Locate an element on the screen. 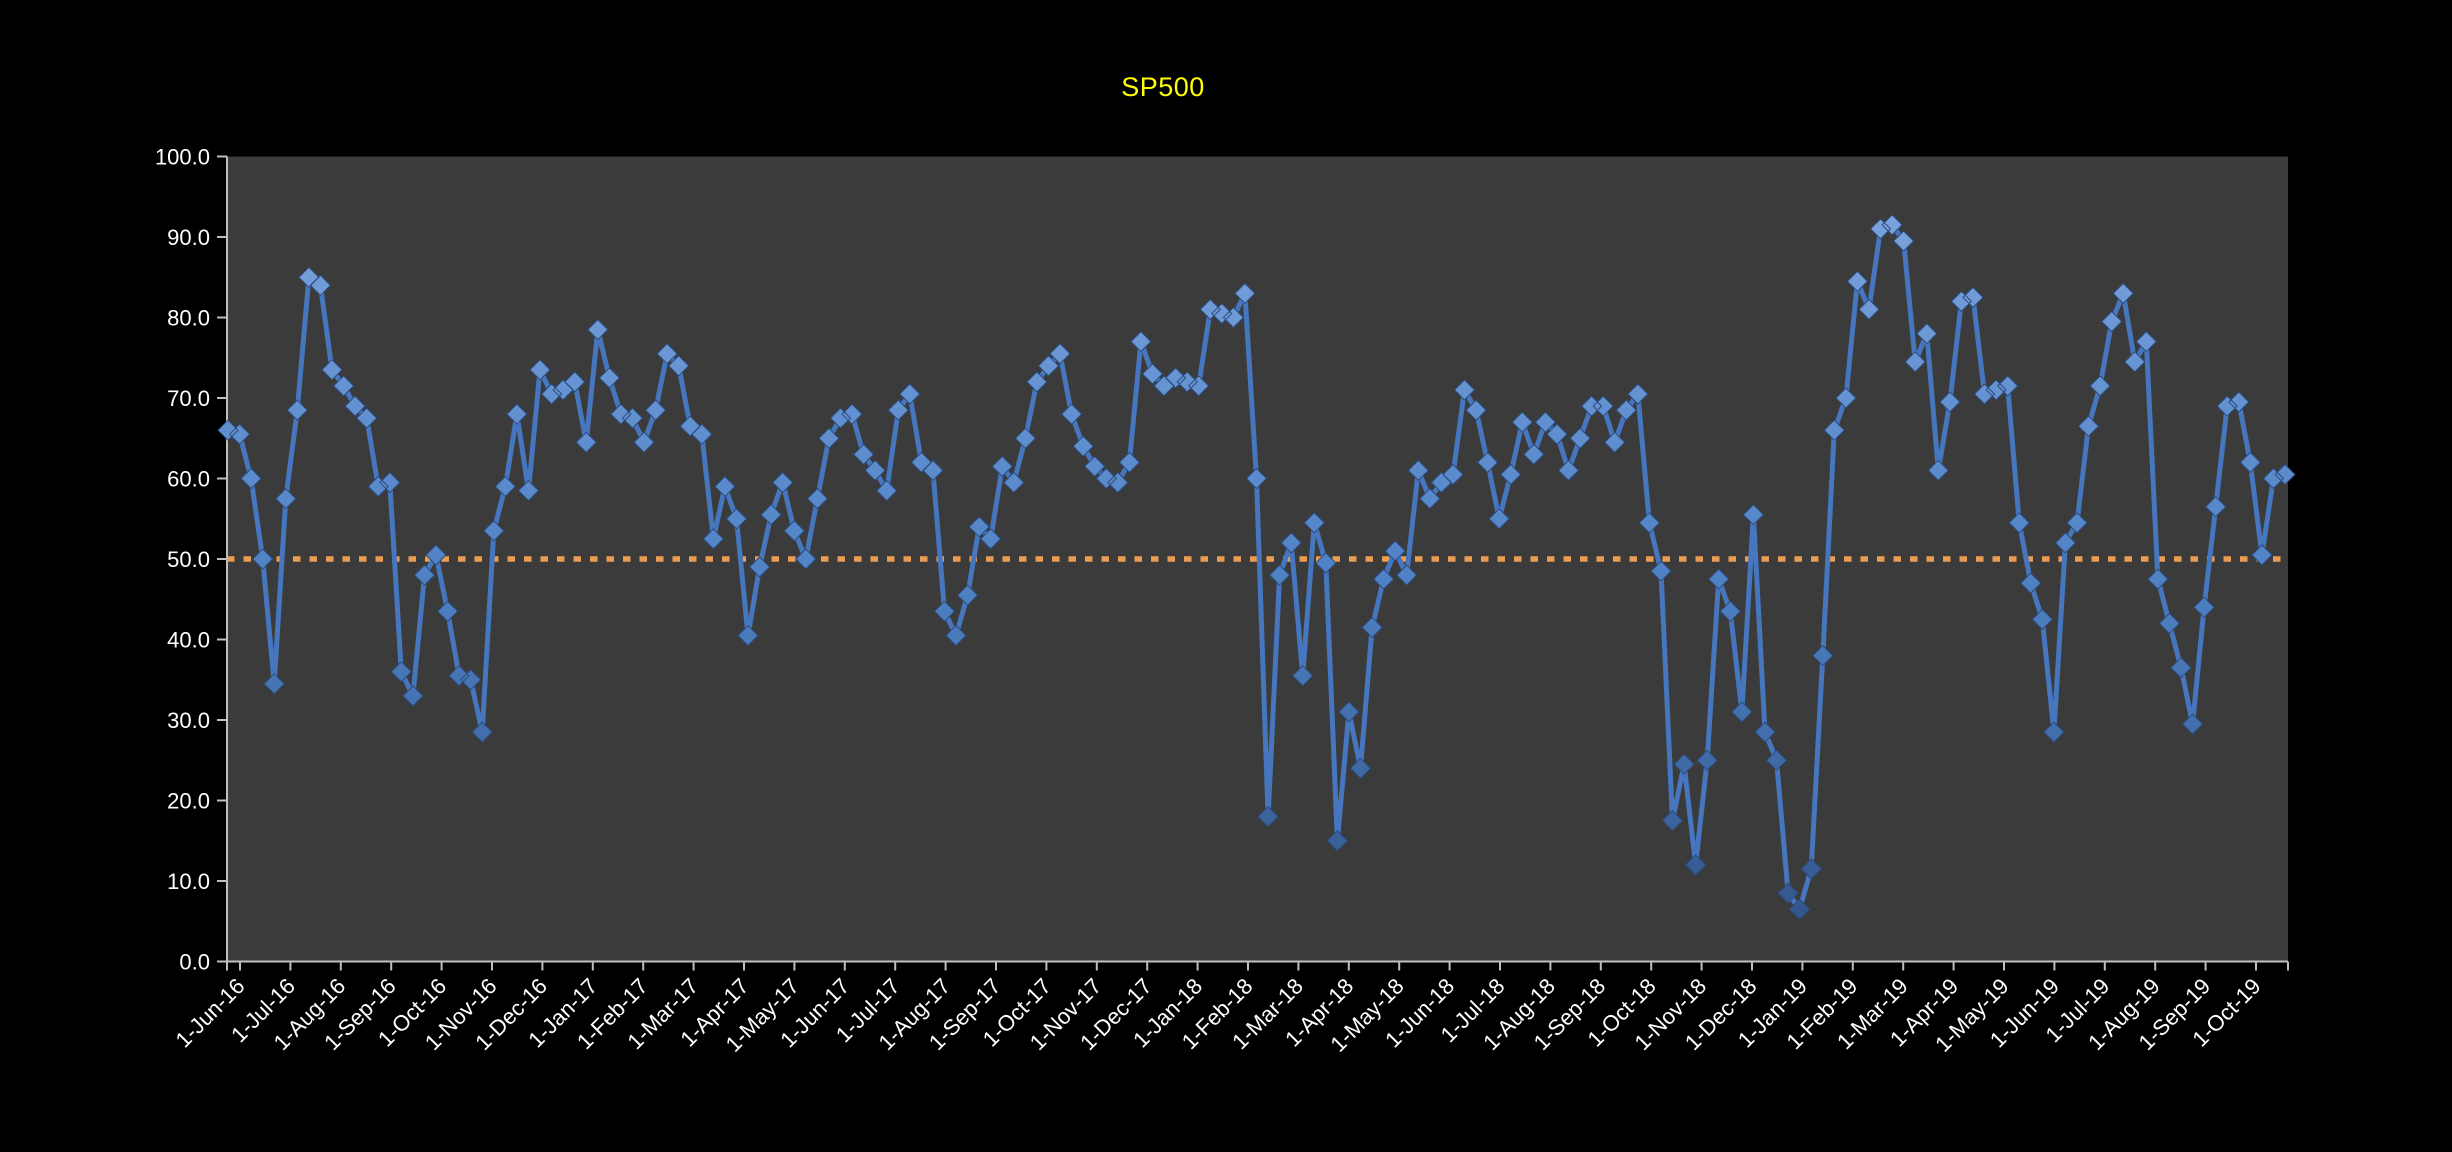 This screenshot has width=2452, height=1152. y-tick-label: 40.0 is located at coordinates (188, 640).